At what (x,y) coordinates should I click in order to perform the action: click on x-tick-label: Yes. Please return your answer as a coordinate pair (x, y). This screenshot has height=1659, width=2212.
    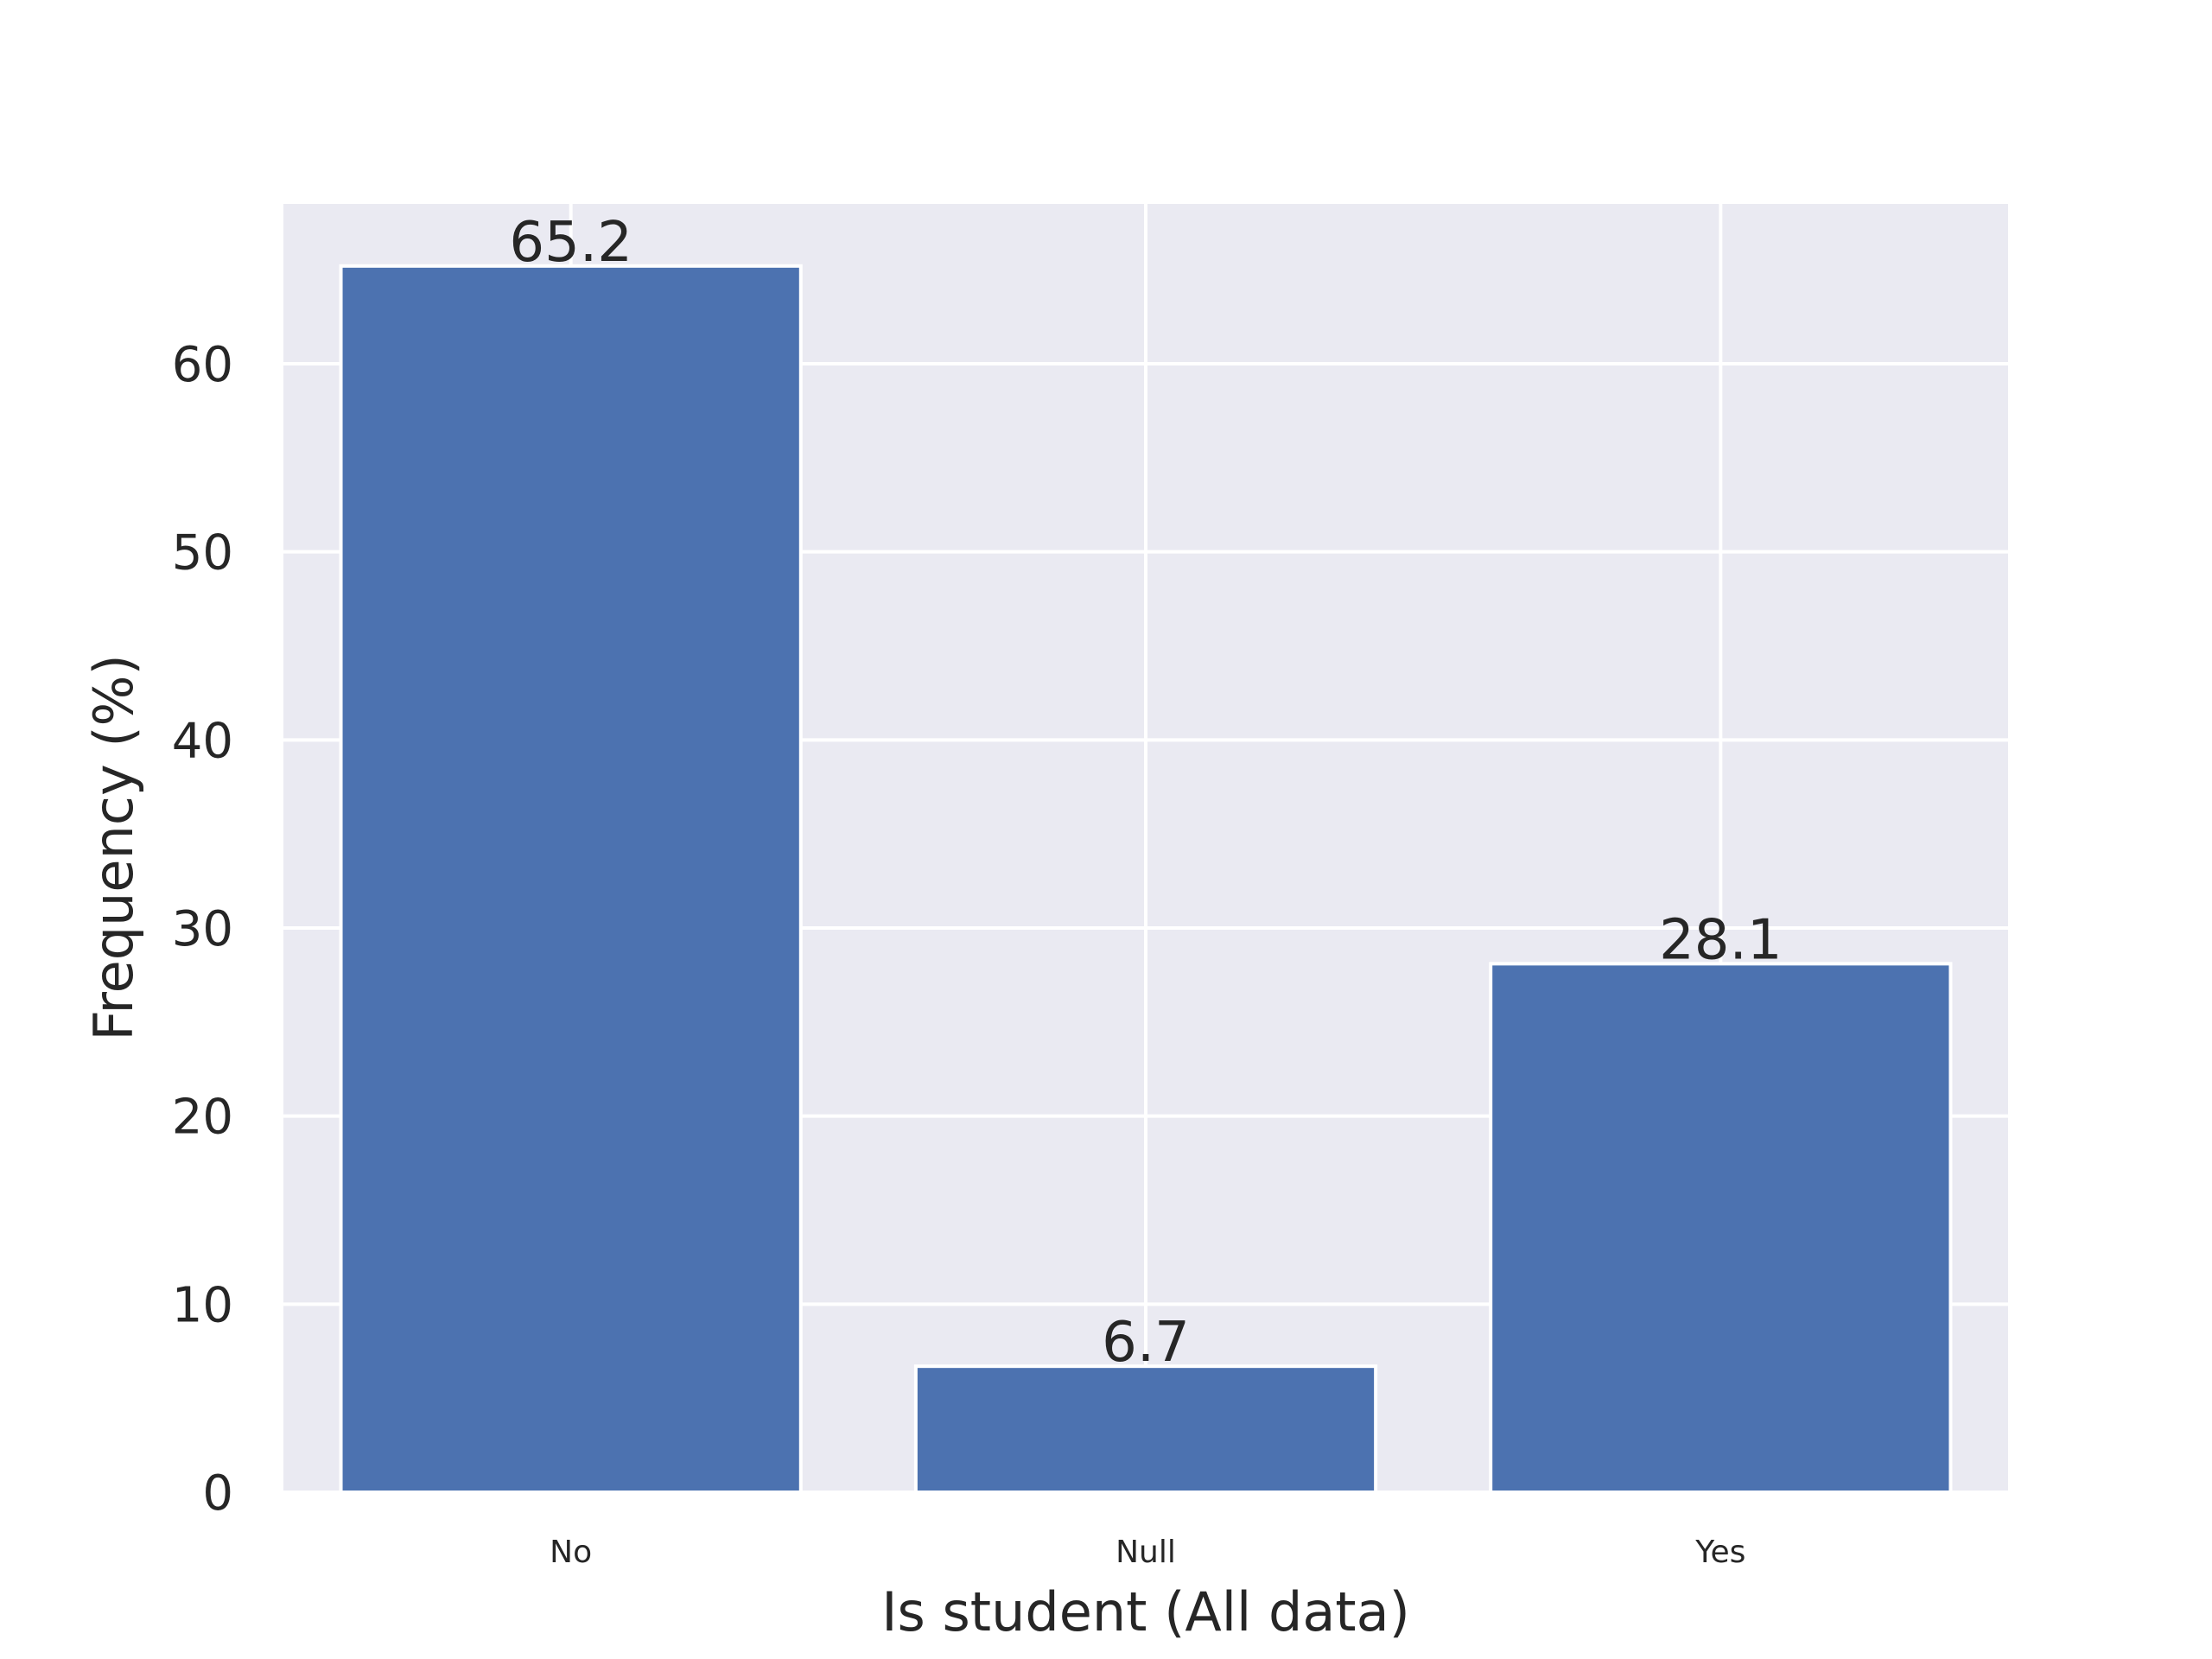
    Looking at the image, I should click on (1719, 1552).